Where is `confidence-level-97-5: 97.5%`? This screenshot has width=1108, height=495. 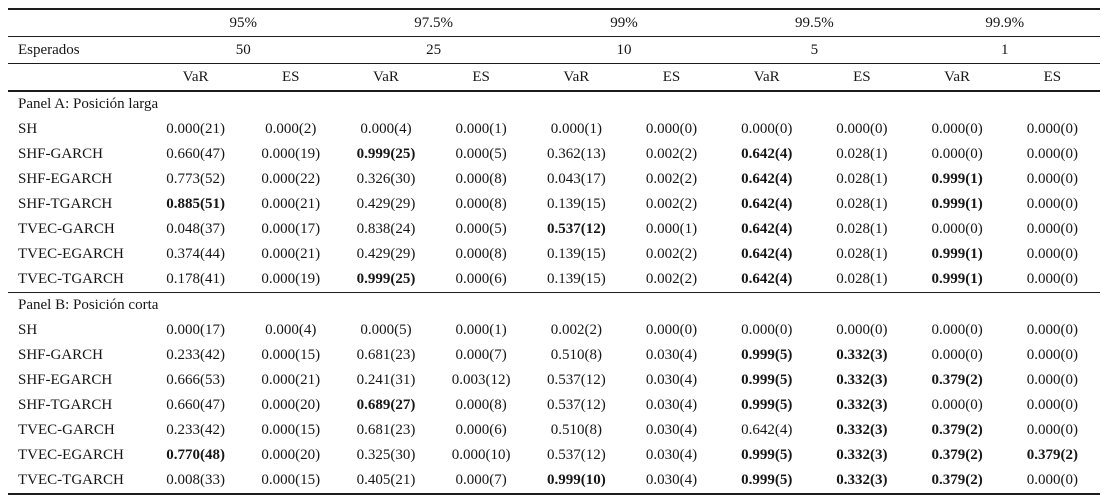
confidence-level-97-5: 97.5% is located at coordinates (433, 23).